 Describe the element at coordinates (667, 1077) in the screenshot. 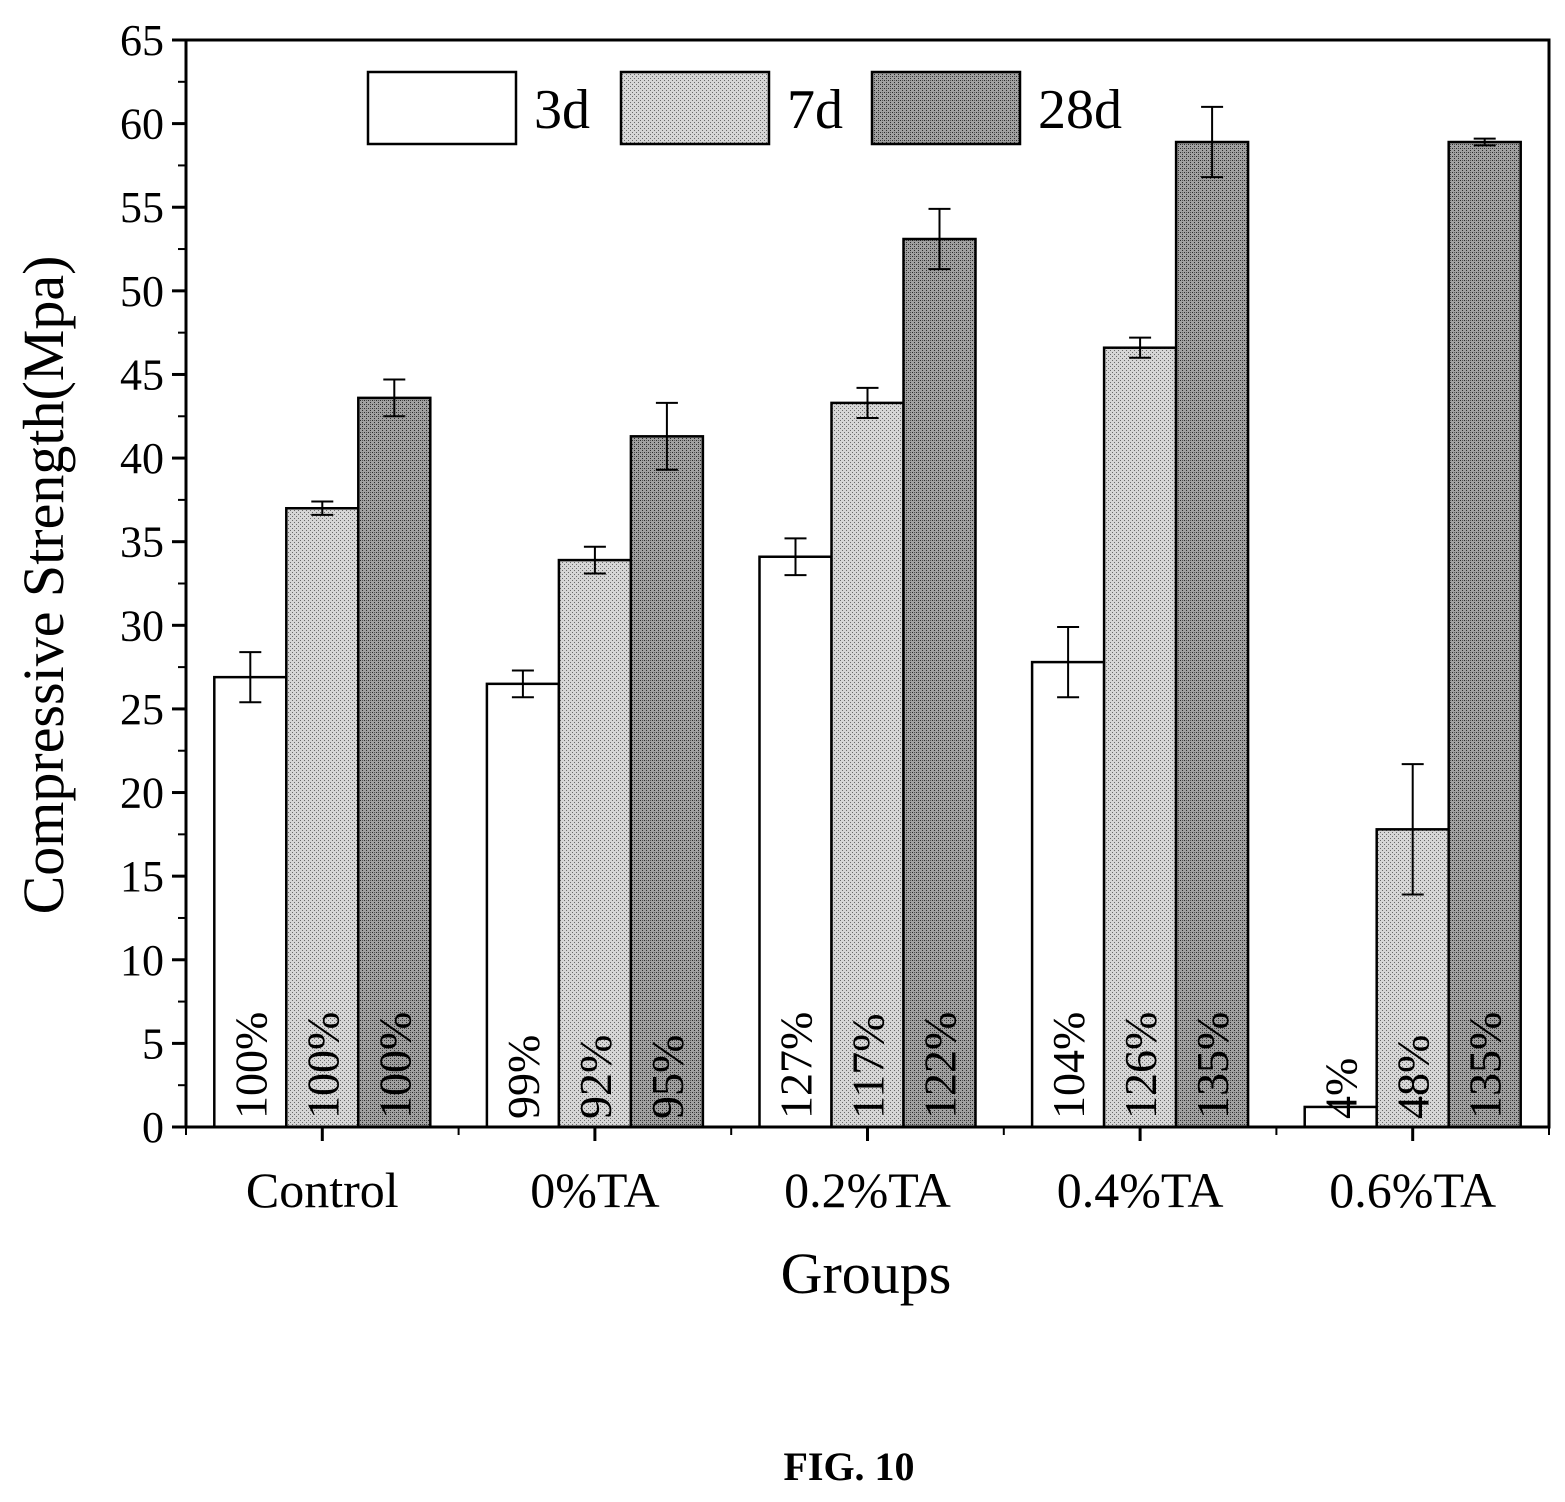

I see `percent-label-28d-1: 95%` at that location.